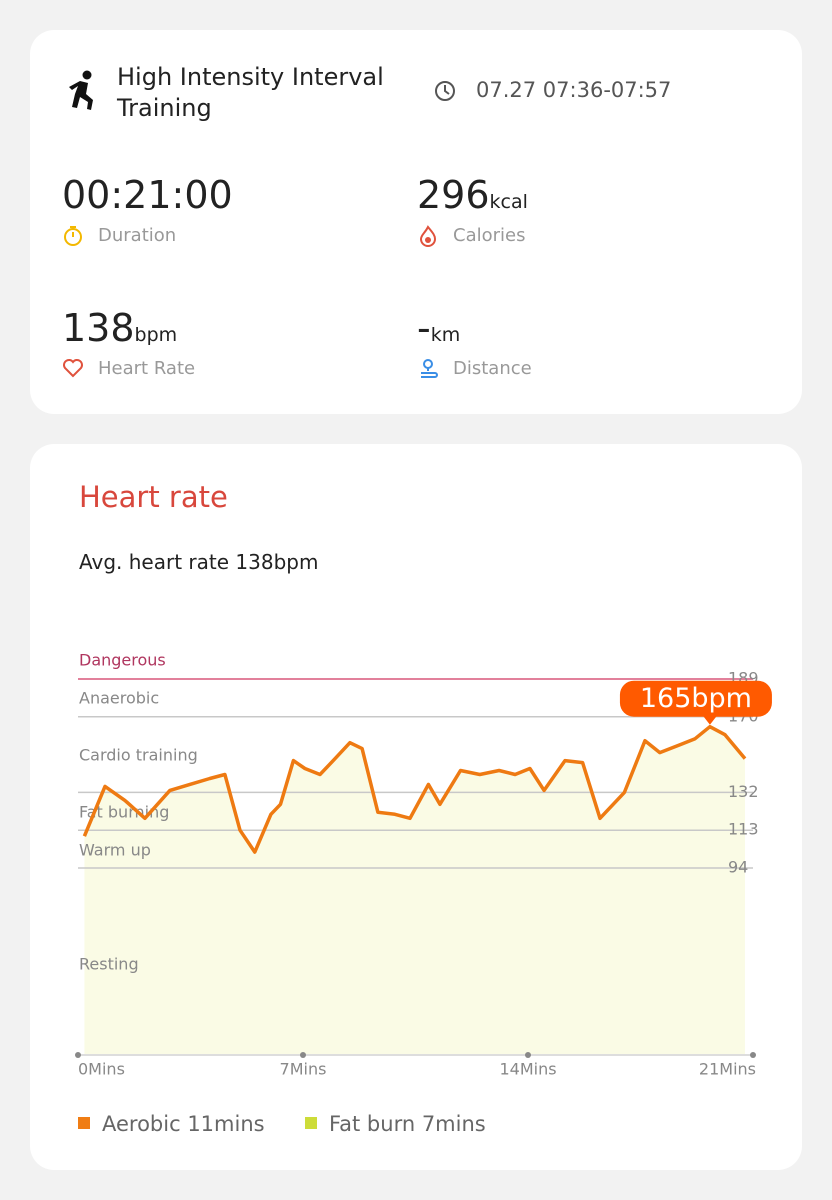 Image resolution: width=832 pixels, height=1200 pixels. What do you see at coordinates (250, 92) in the screenshot?
I see `activity-name: High Intensity Interval Training` at bounding box center [250, 92].